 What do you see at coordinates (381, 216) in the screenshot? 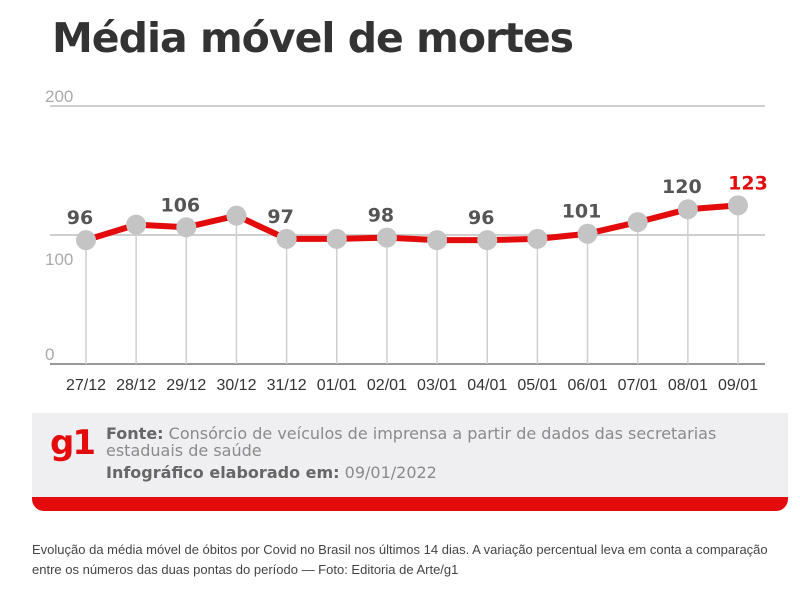
I see `data-label: 98` at bounding box center [381, 216].